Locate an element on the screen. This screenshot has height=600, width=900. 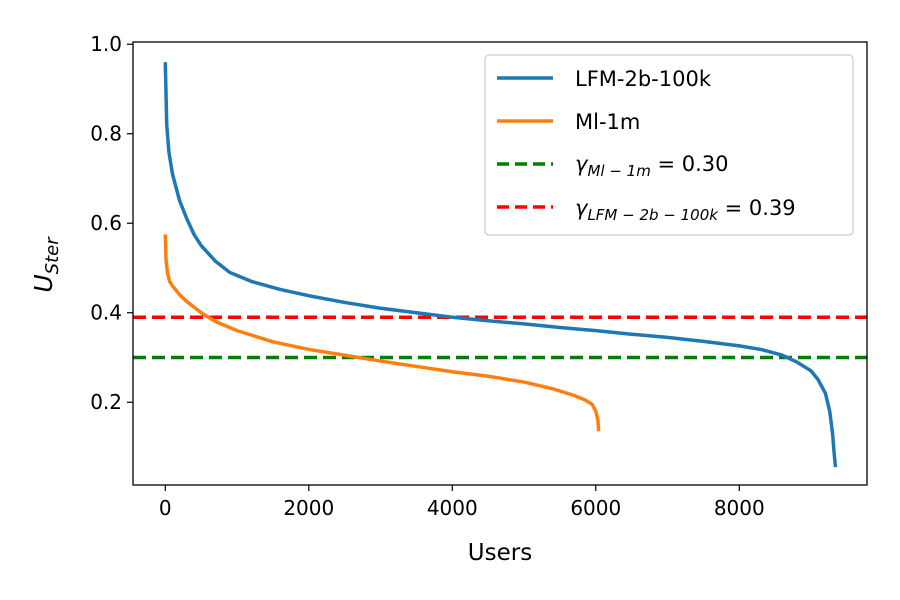
x-axis-label: Users is located at coordinates (500, 553).